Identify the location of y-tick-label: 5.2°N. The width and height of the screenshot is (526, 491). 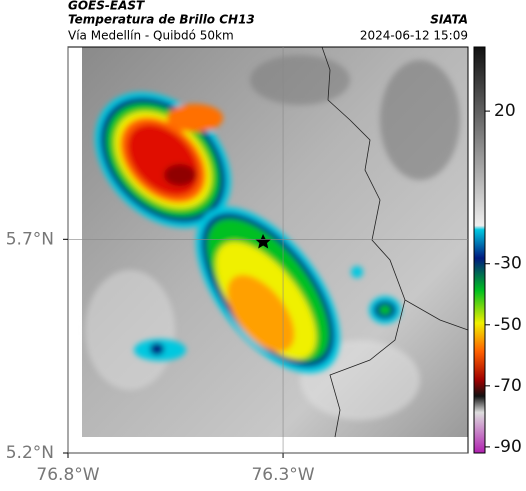
(30, 453).